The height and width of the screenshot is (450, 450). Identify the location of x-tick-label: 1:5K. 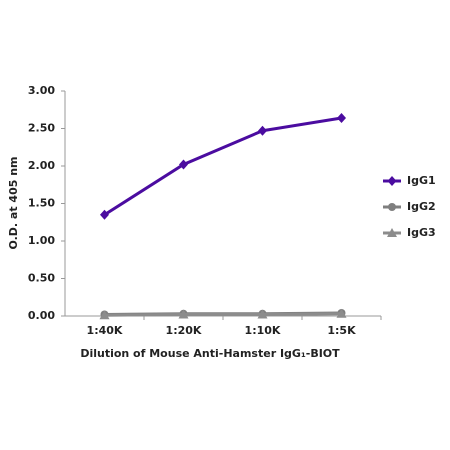
(341, 330).